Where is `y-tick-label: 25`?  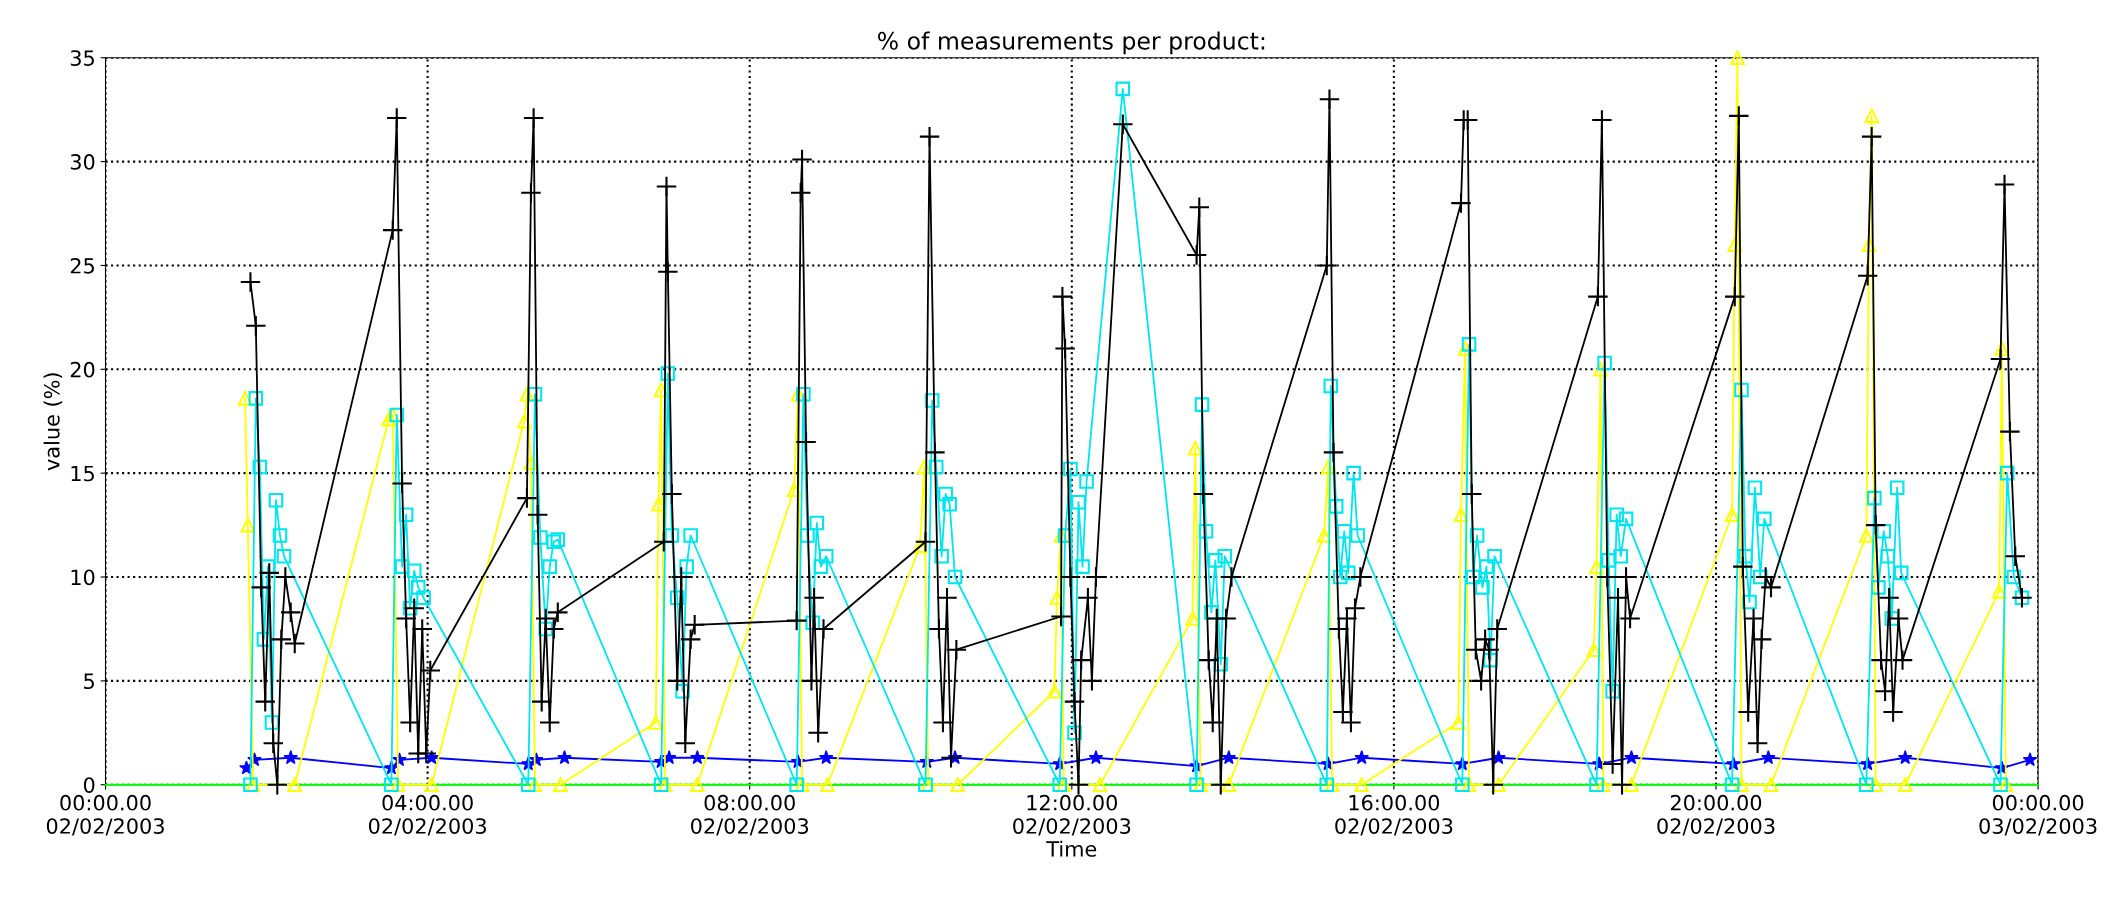
y-tick-label: 25 is located at coordinates (82, 265).